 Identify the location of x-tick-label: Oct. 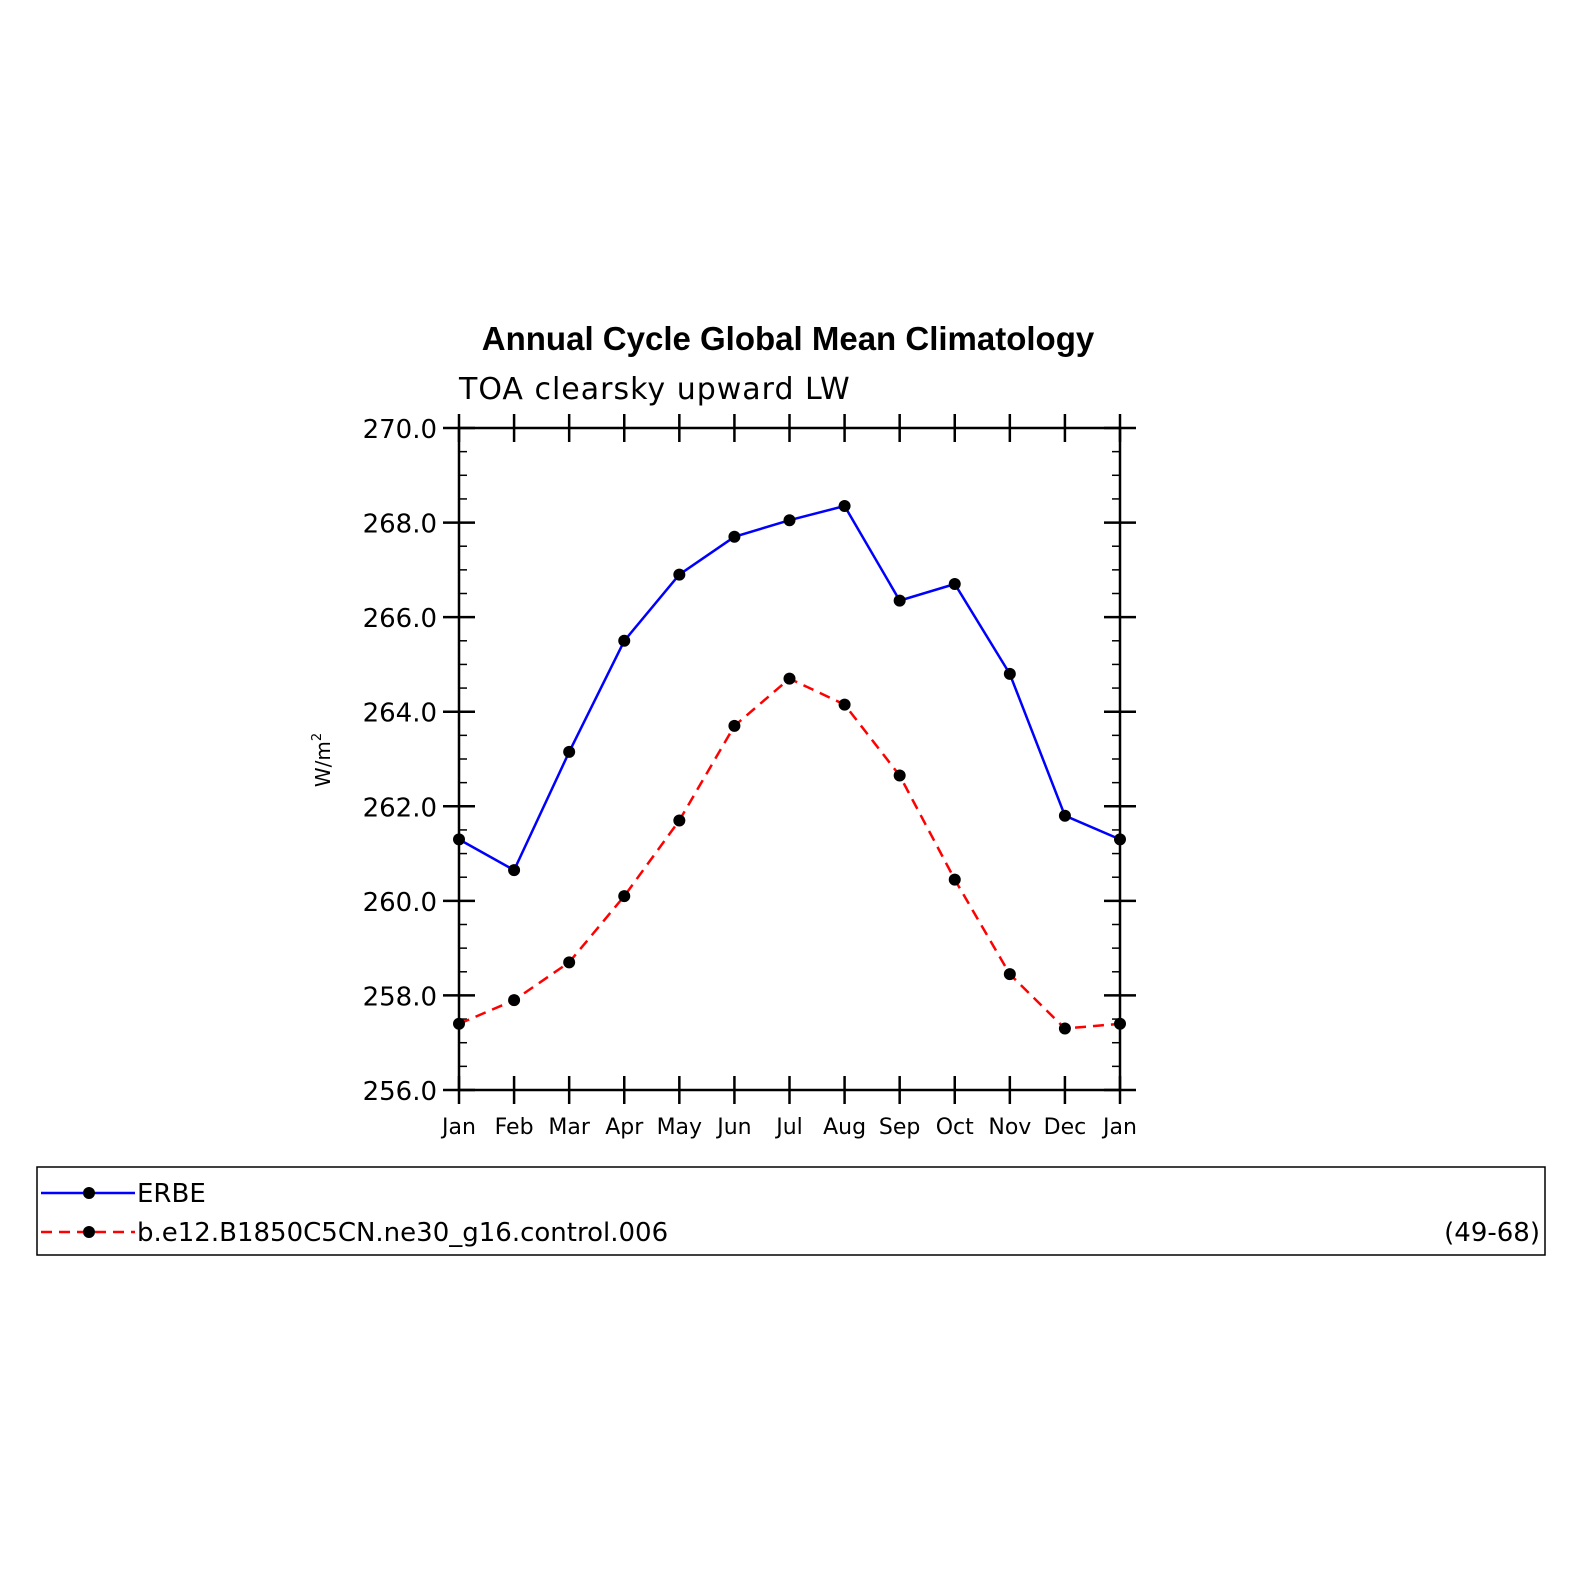
(955, 1127).